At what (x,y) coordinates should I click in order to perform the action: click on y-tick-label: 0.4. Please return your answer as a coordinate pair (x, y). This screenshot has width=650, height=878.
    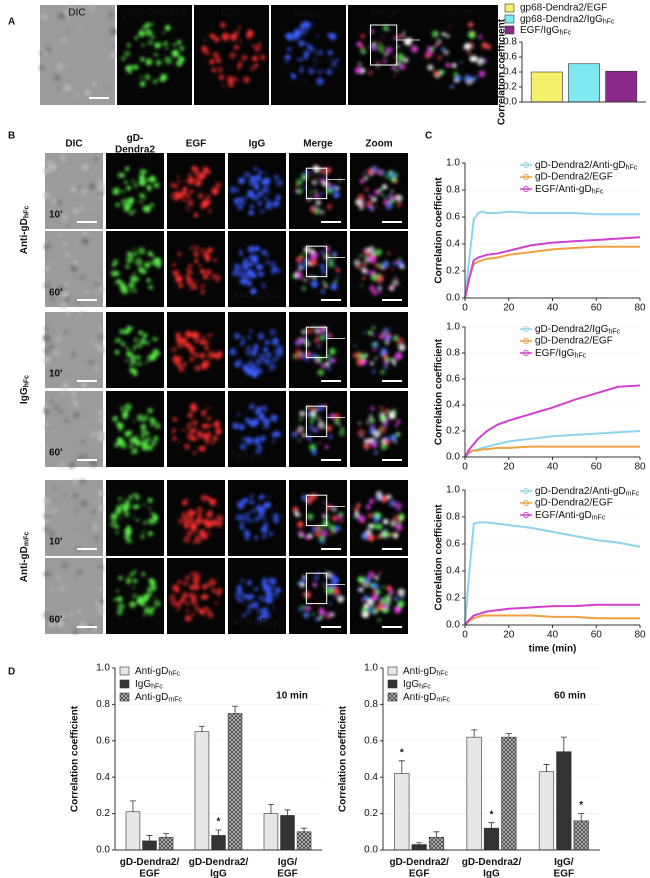
    Looking at the image, I should click on (453, 405).